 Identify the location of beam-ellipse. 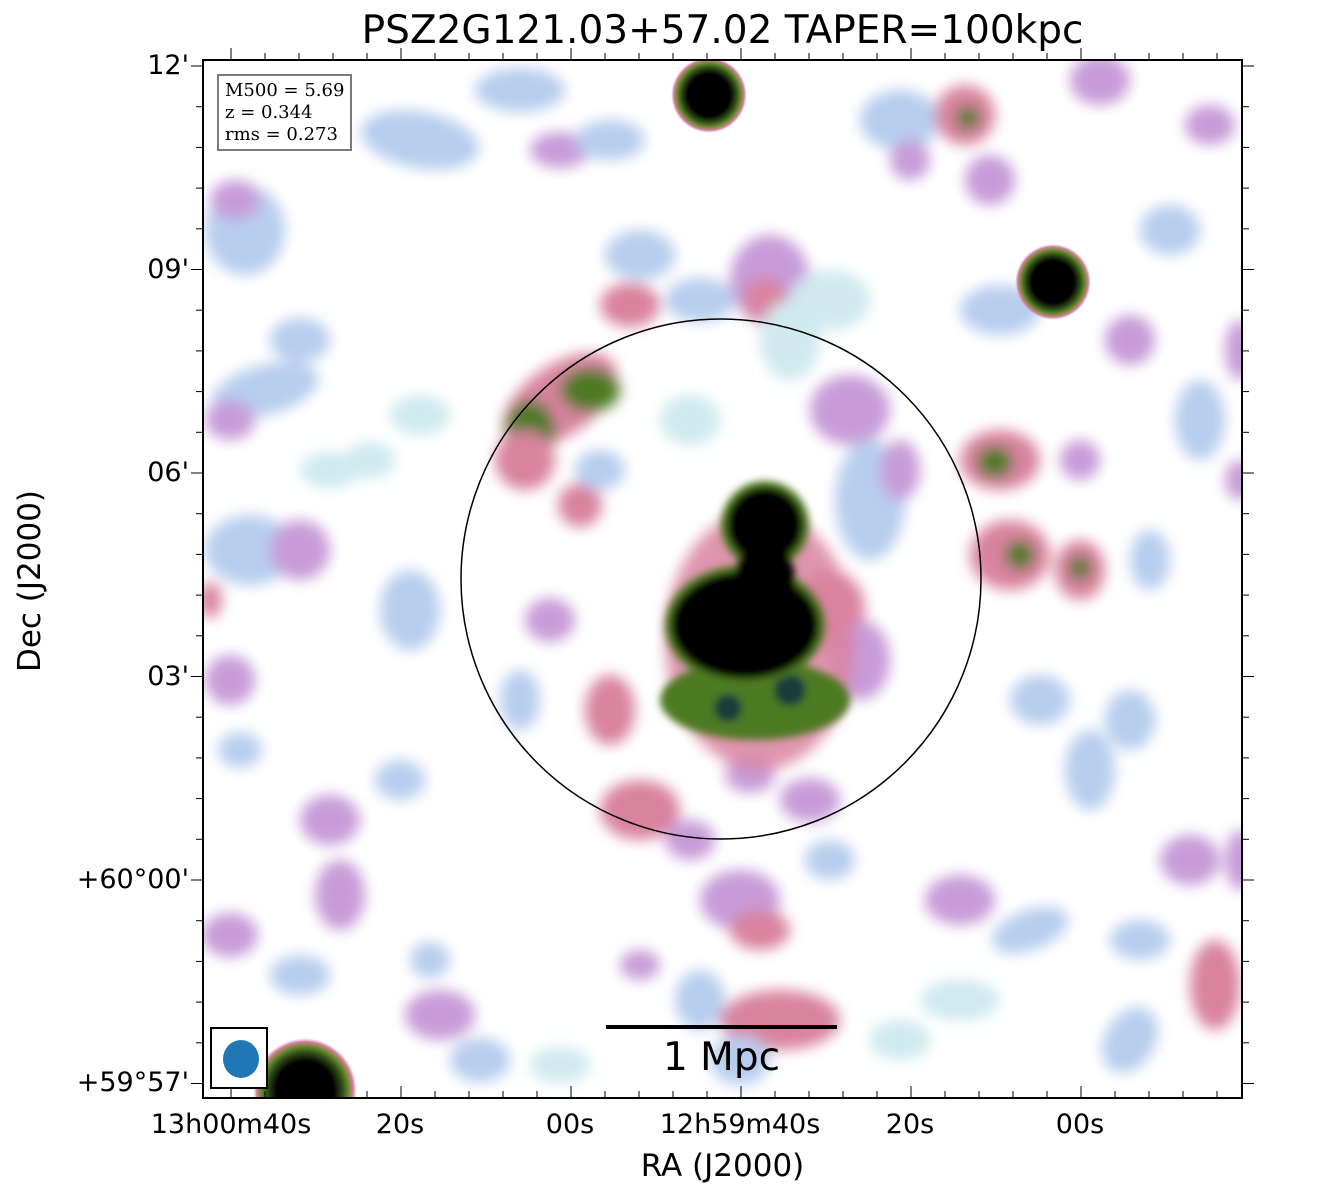
(241, 1059).